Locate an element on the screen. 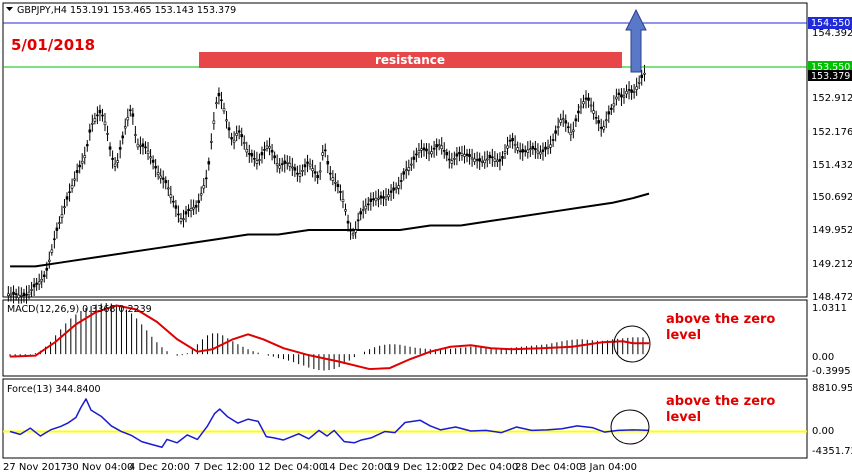 The height and width of the screenshot is (476, 852). time-tick: 19 Dec 12:00 is located at coordinates (420, 467).